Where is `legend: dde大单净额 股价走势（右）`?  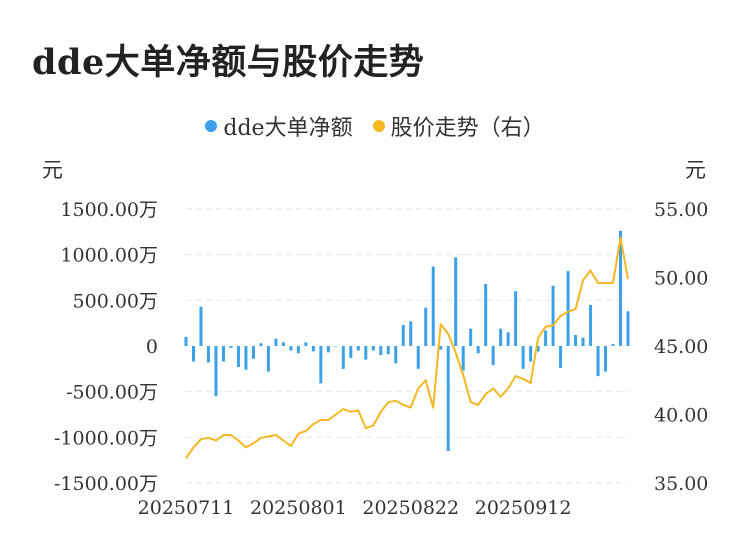
legend: dde大单净额 股价走势（右） is located at coordinates (375, 126).